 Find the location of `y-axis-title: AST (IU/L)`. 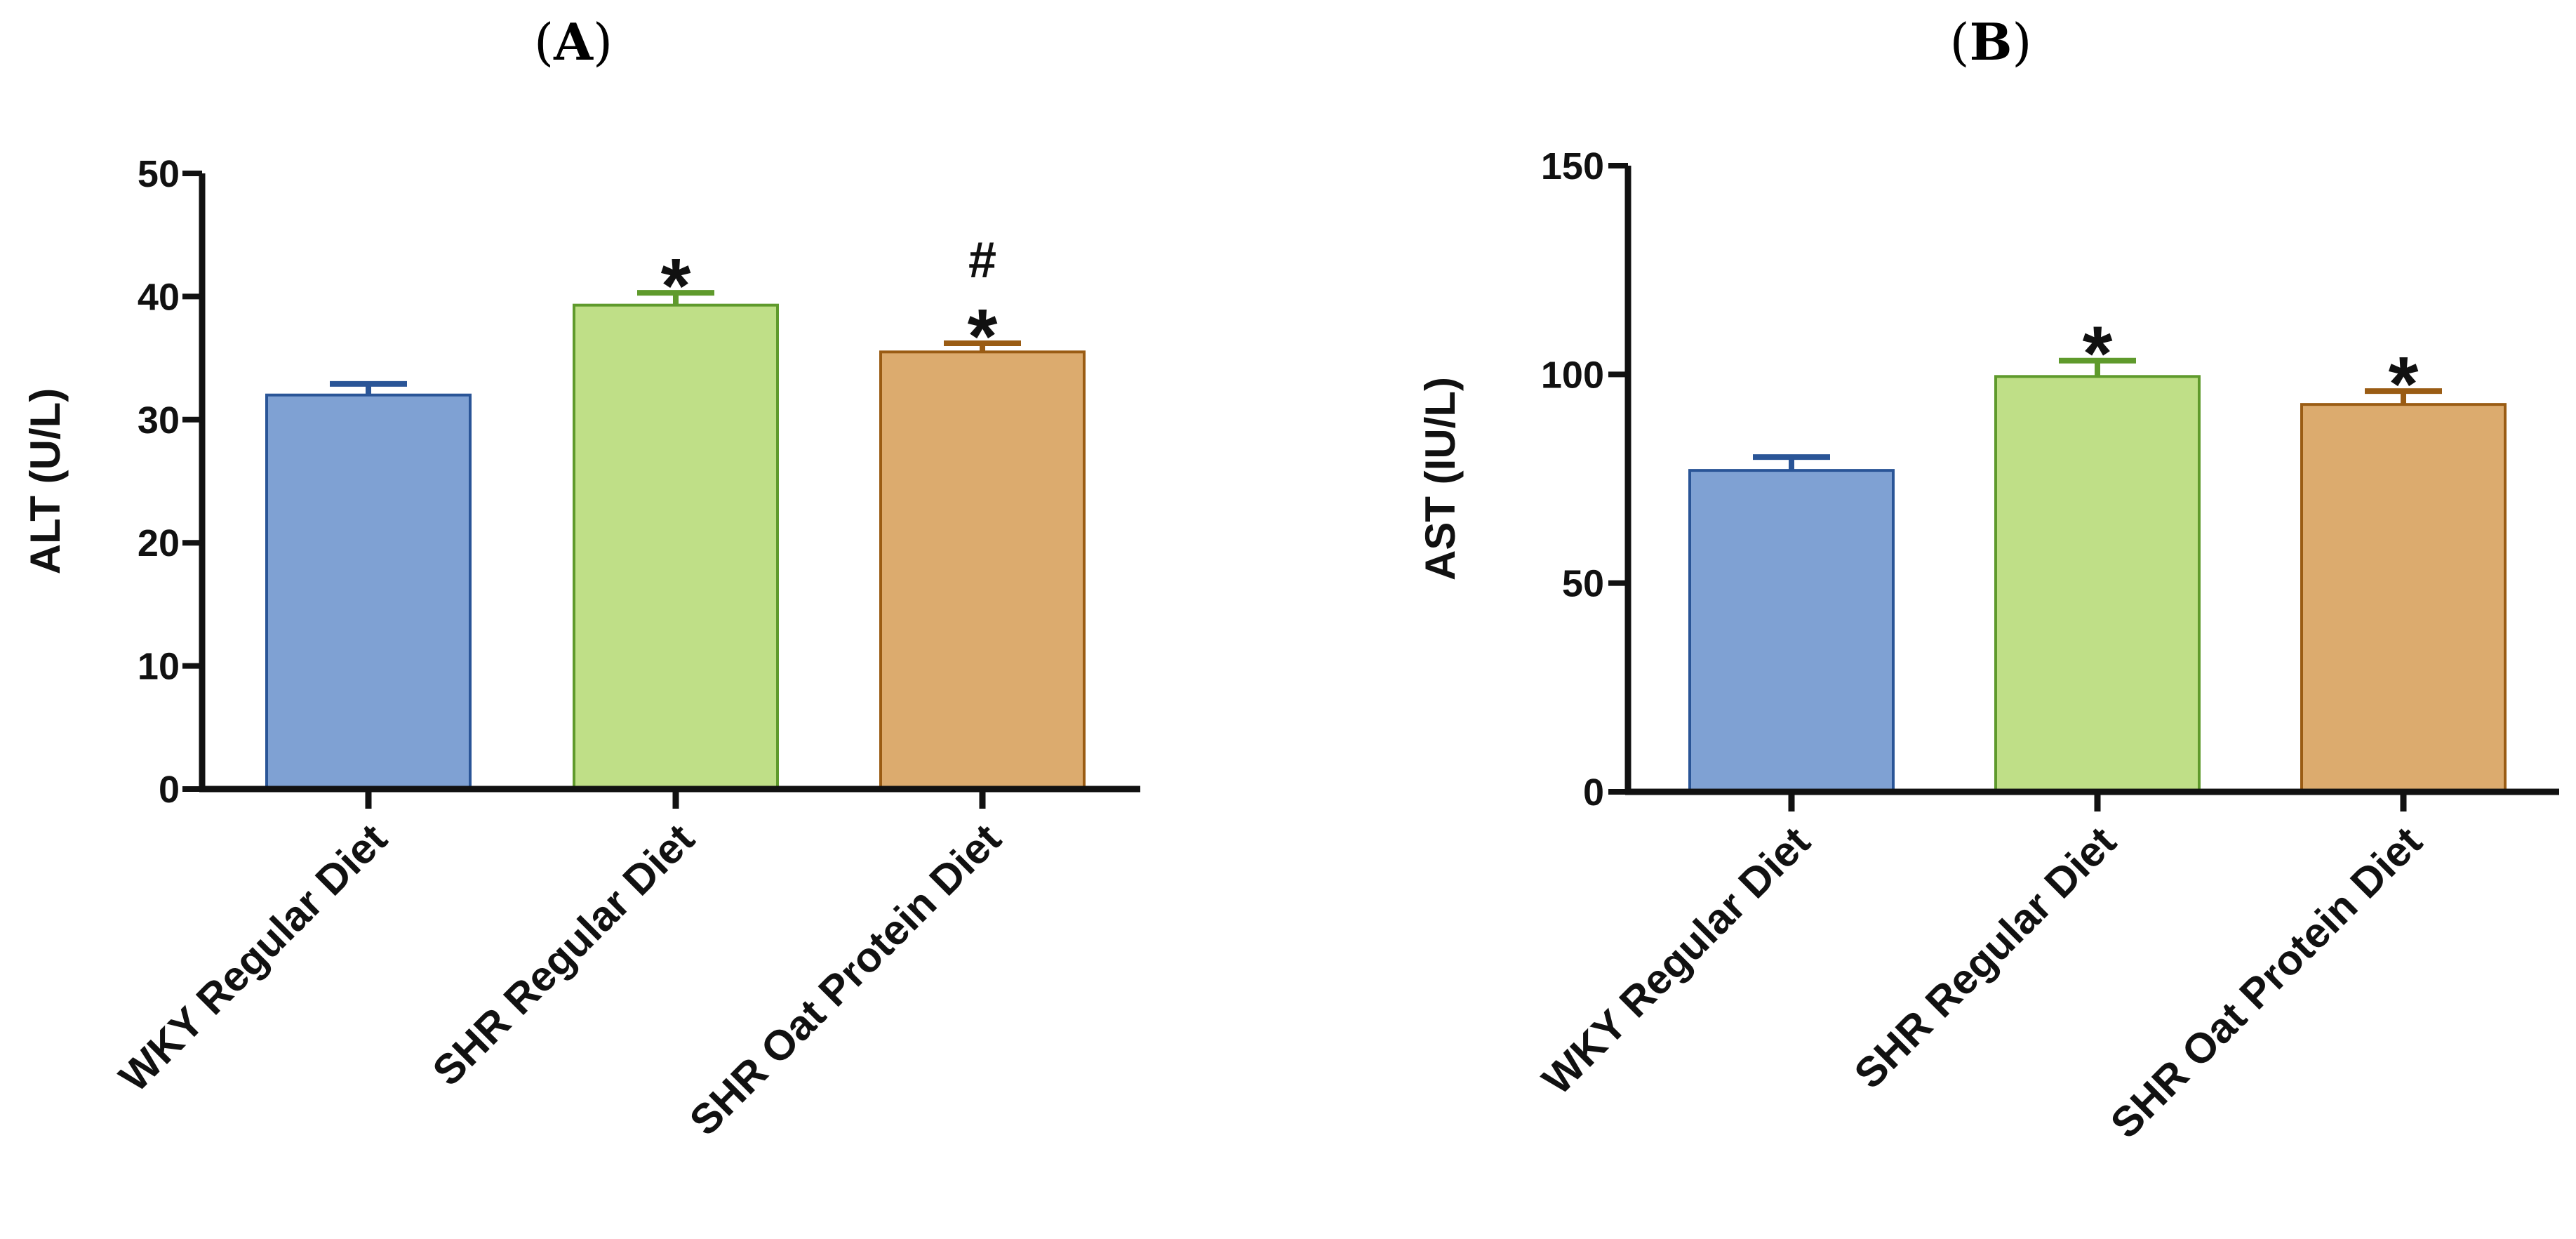

y-axis-title: AST (IU/L) is located at coordinates (1440, 479).